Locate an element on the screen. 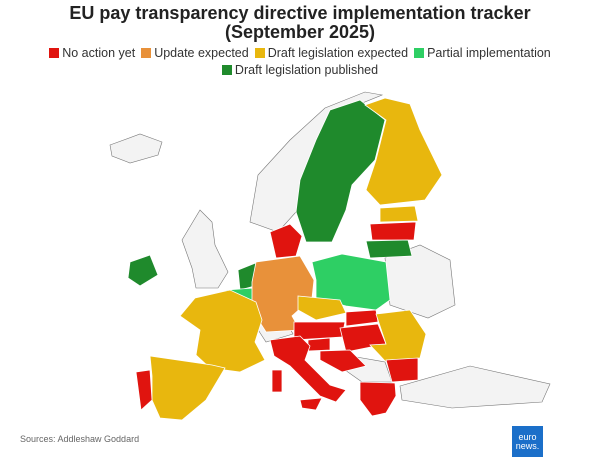 The height and width of the screenshot is (469, 600). legend-item: Update expected is located at coordinates (195, 53).